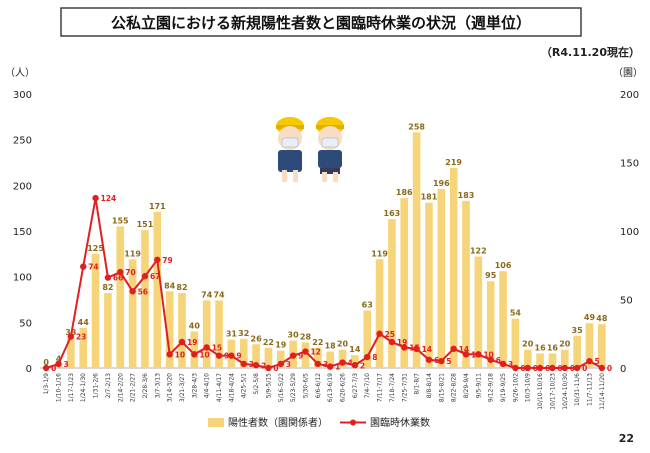 The height and width of the screenshot is (453, 650). What do you see at coordinates (256, 384) in the screenshot?
I see `x-tick-label: 5/2-5/8` at bounding box center [256, 384].